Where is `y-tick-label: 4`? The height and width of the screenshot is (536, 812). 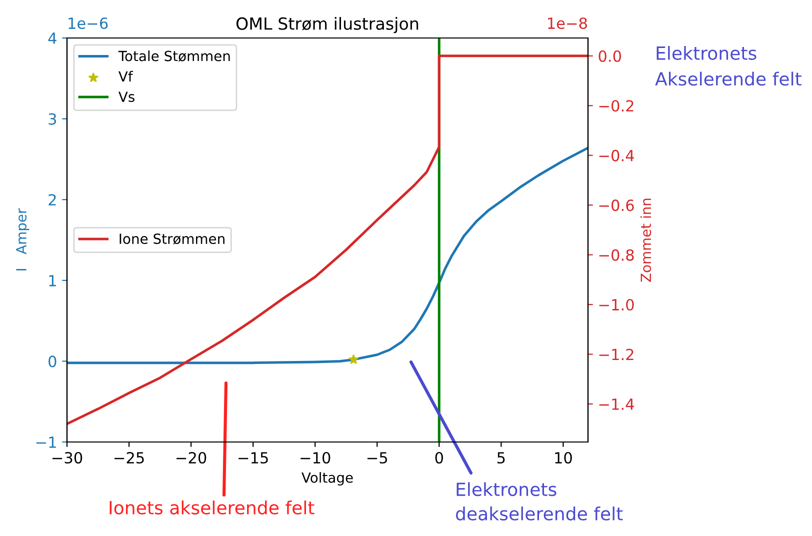
y-tick-label: 4 is located at coordinates (52, 38).